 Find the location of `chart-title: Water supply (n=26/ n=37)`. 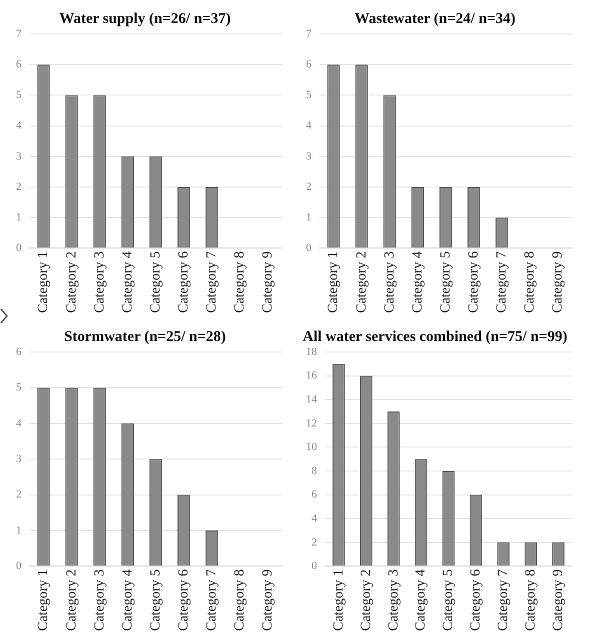

chart-title: Water supply (n=26/ n=37) is located at coordinates (145, 18).